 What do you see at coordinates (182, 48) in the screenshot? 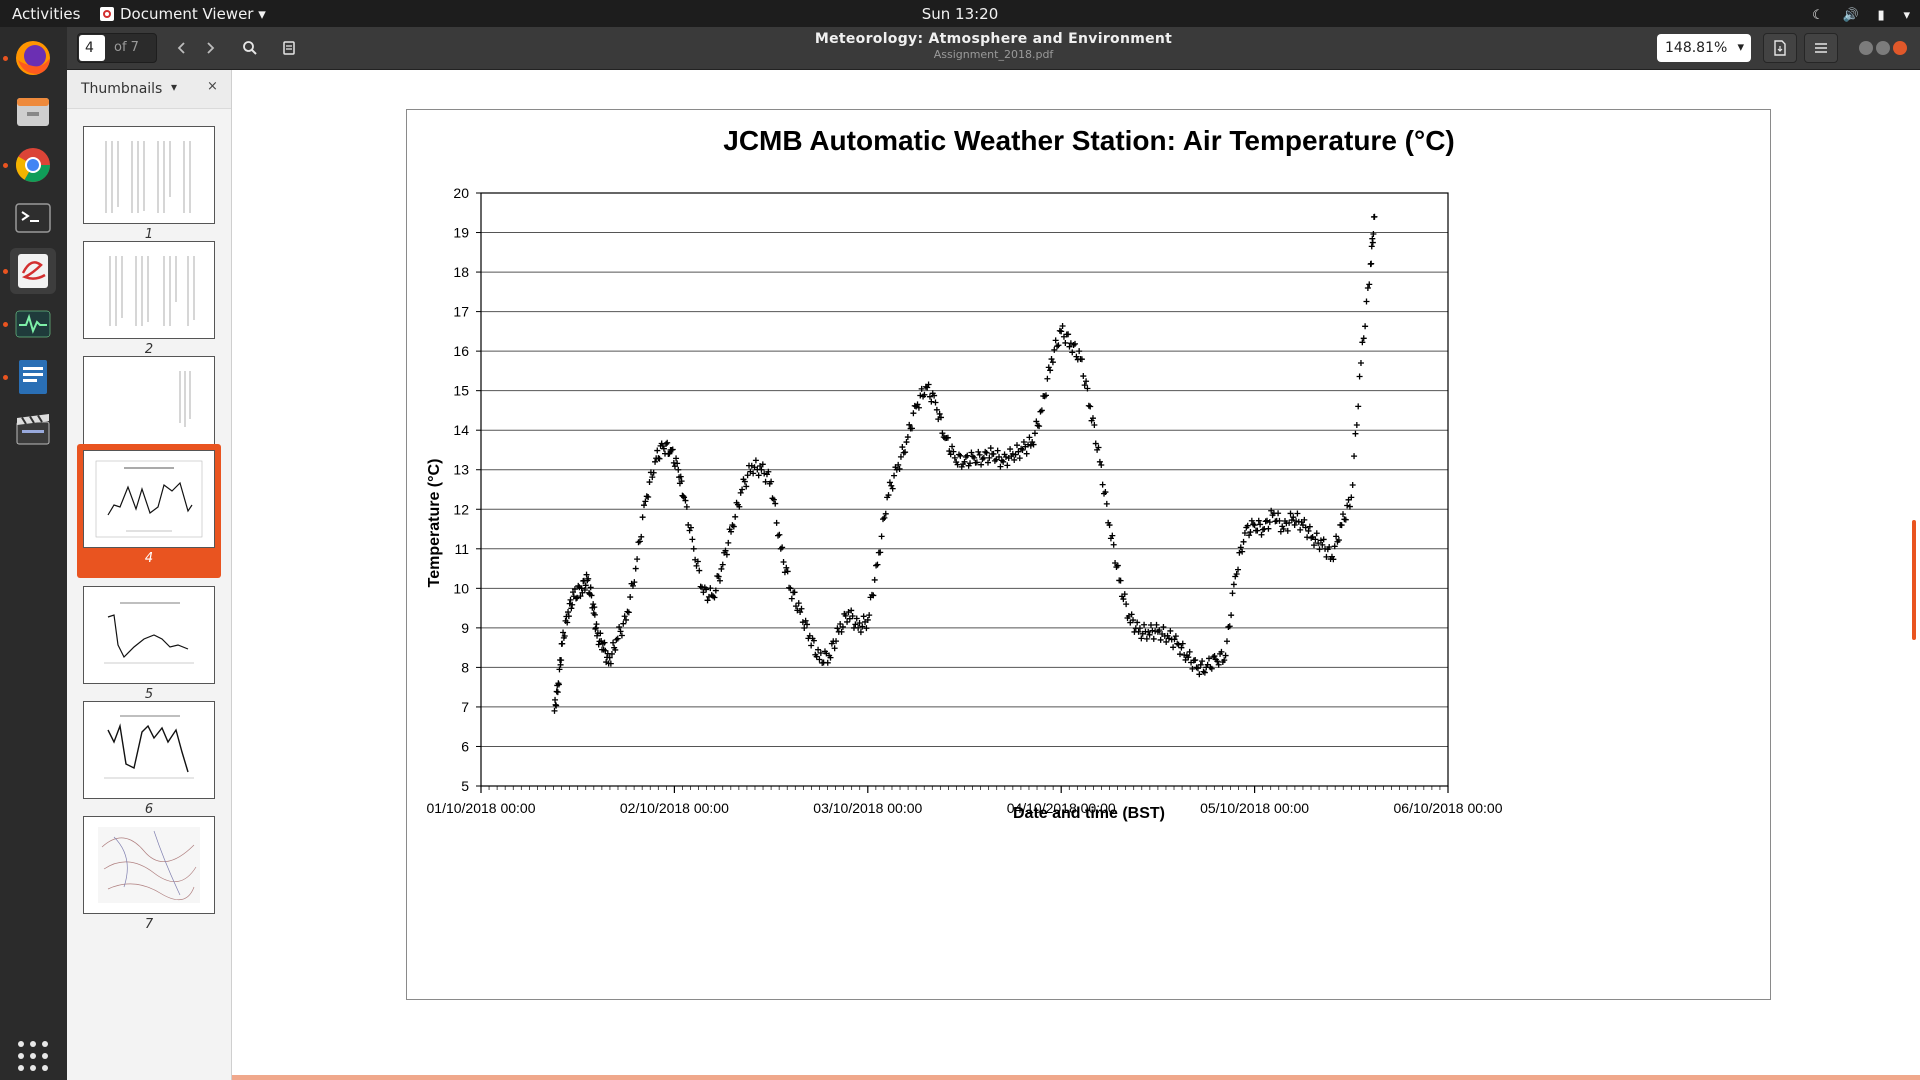
I see `previous-page-button` at bounding box center [182, 48].